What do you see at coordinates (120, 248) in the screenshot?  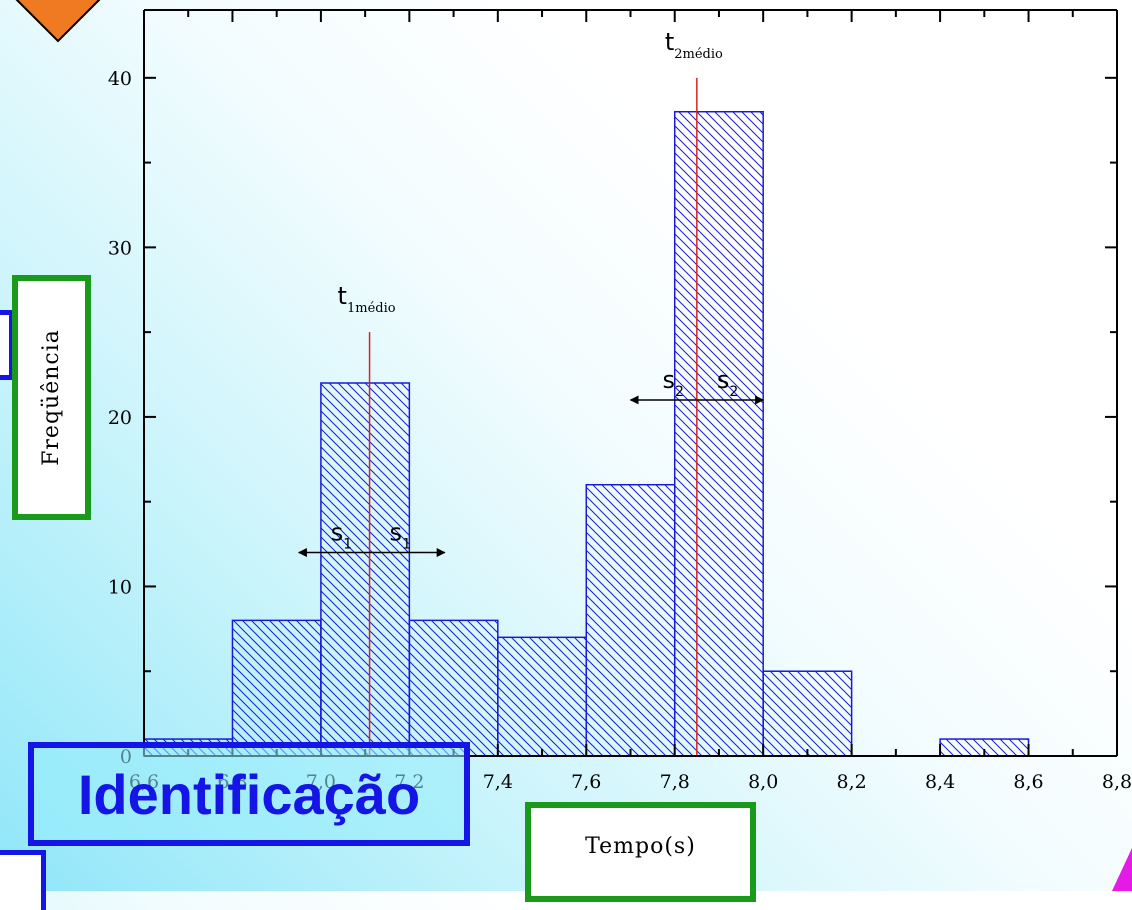 I see `y-tick-label: 30` at bounding box center [120, 248].